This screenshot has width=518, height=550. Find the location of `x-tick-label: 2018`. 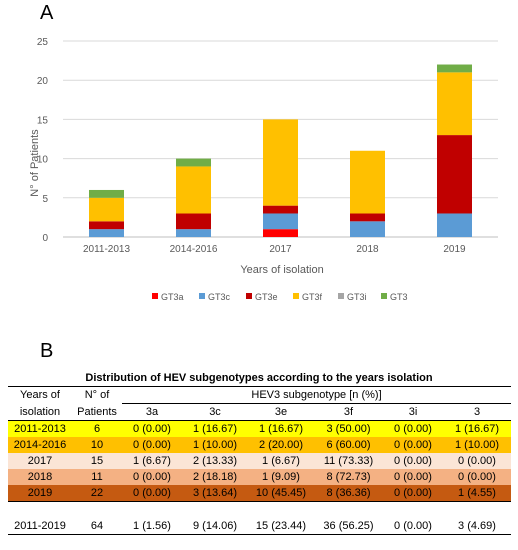

x-tick-label: 2018 is located at coordinates (367, 249).